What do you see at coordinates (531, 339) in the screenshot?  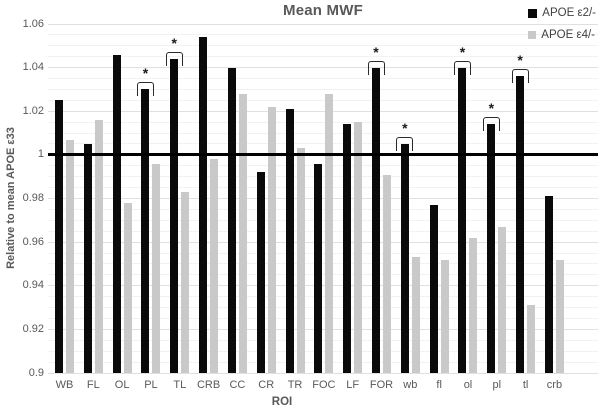 I see `bar-e4-tl` at bounding box center [531, 339].